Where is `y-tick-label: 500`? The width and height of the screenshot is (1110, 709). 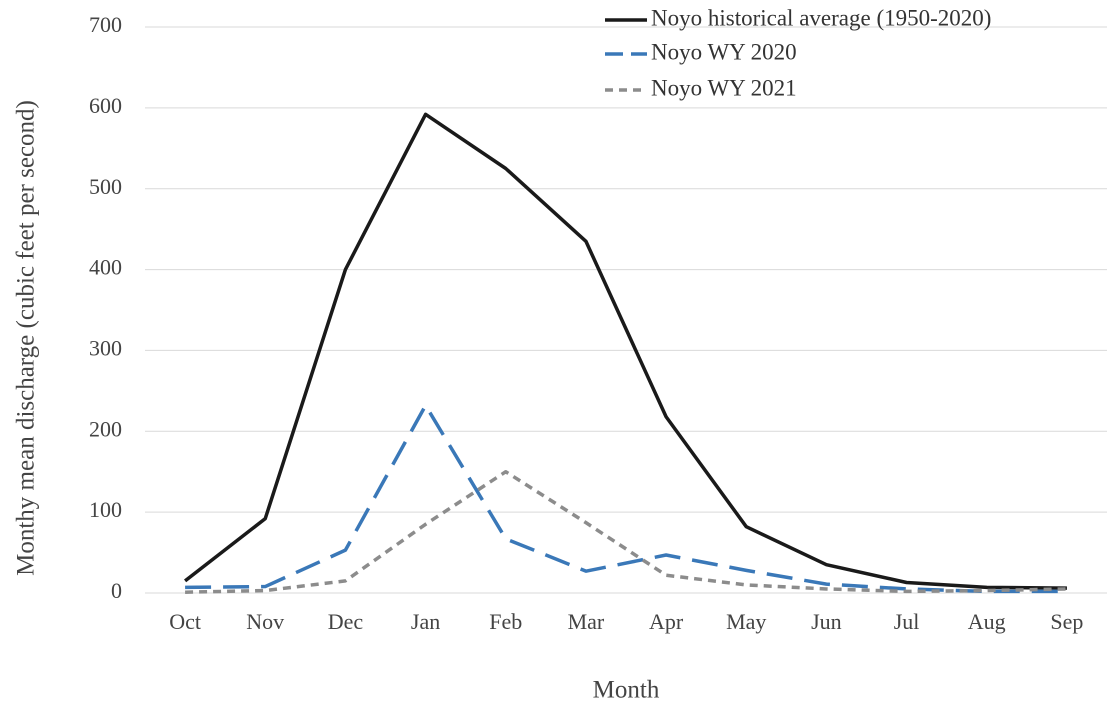 y-tick-label: 500 is located at coordinates (105, 186).